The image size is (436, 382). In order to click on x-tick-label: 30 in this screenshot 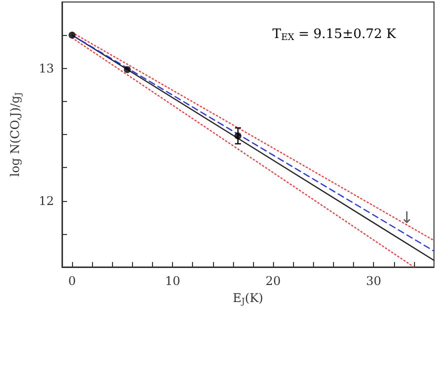, I will do `click(374, 281)`.